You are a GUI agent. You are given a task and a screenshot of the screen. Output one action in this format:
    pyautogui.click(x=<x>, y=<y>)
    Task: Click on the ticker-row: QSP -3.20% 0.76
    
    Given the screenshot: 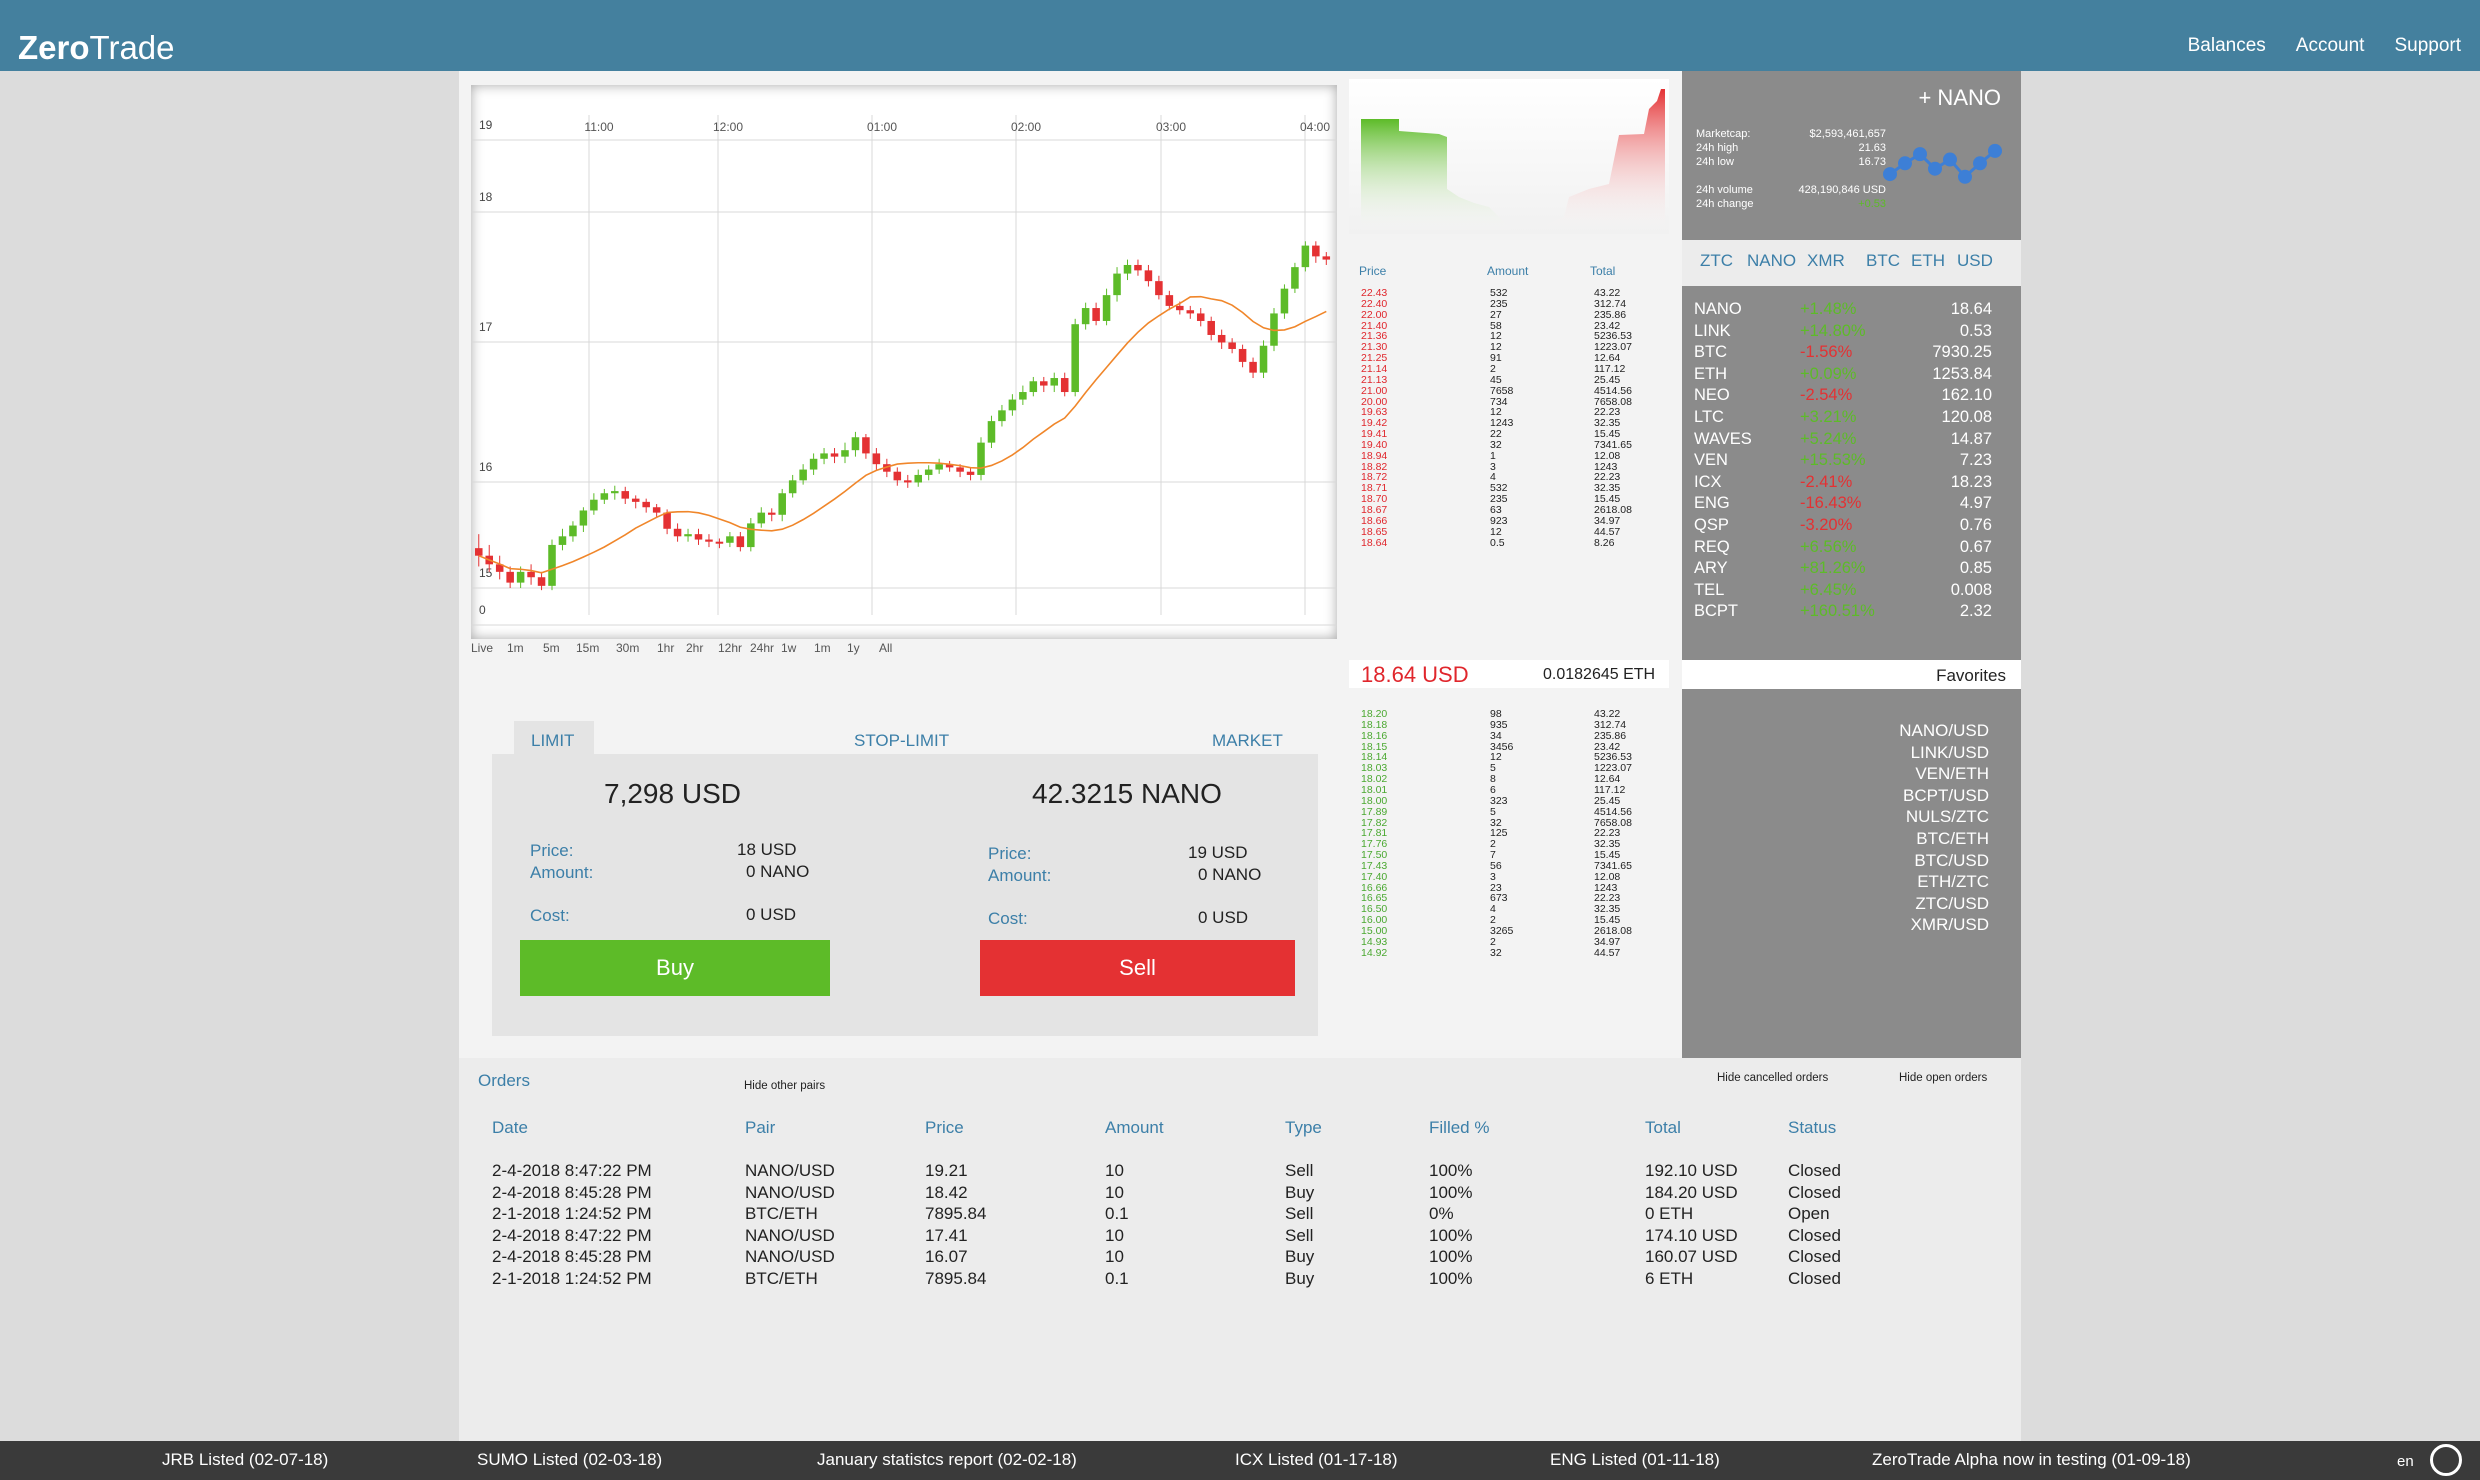 What is the action you would take?
    pyautogui.click(x=1851, y=526)
    